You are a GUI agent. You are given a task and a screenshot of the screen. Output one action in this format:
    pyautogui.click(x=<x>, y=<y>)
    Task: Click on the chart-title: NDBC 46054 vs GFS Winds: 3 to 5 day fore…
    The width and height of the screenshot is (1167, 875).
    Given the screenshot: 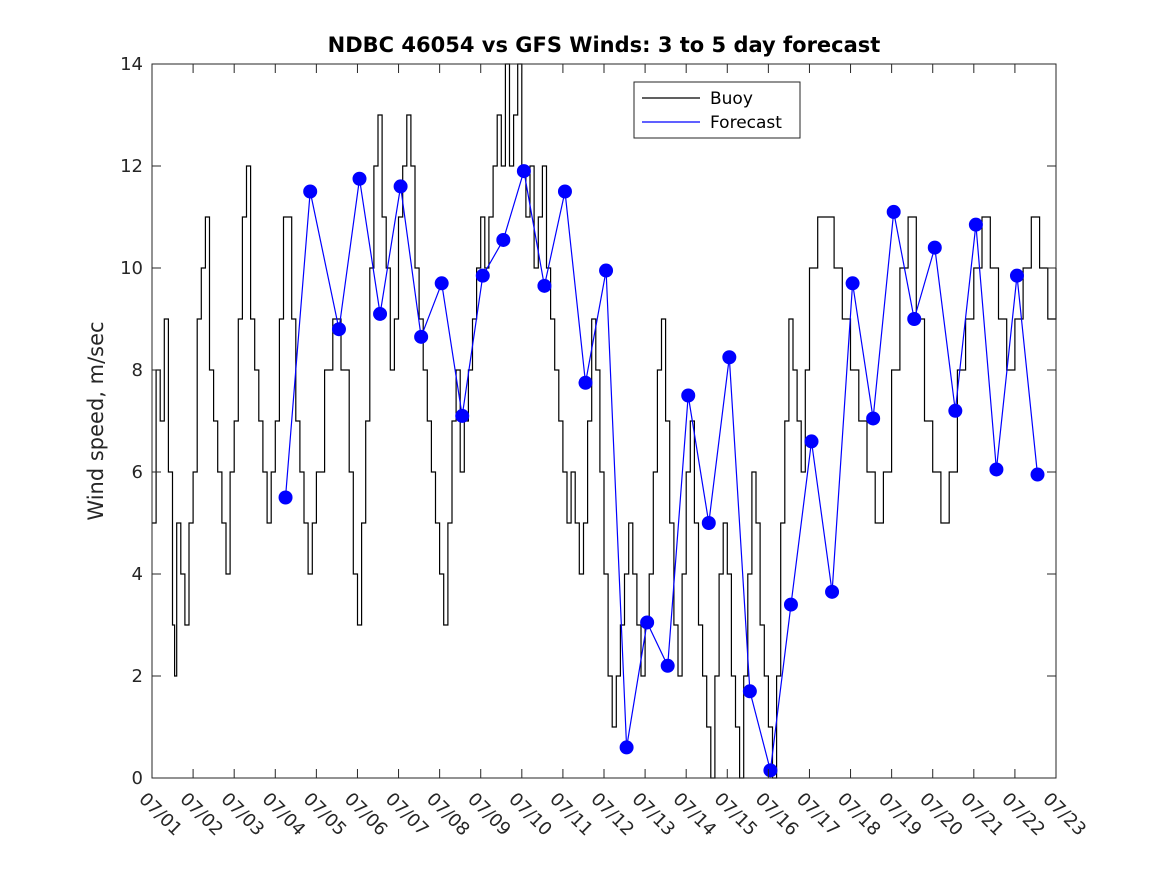 What is the action you would take?
    pyautogui.click(x=604, y=45)
    